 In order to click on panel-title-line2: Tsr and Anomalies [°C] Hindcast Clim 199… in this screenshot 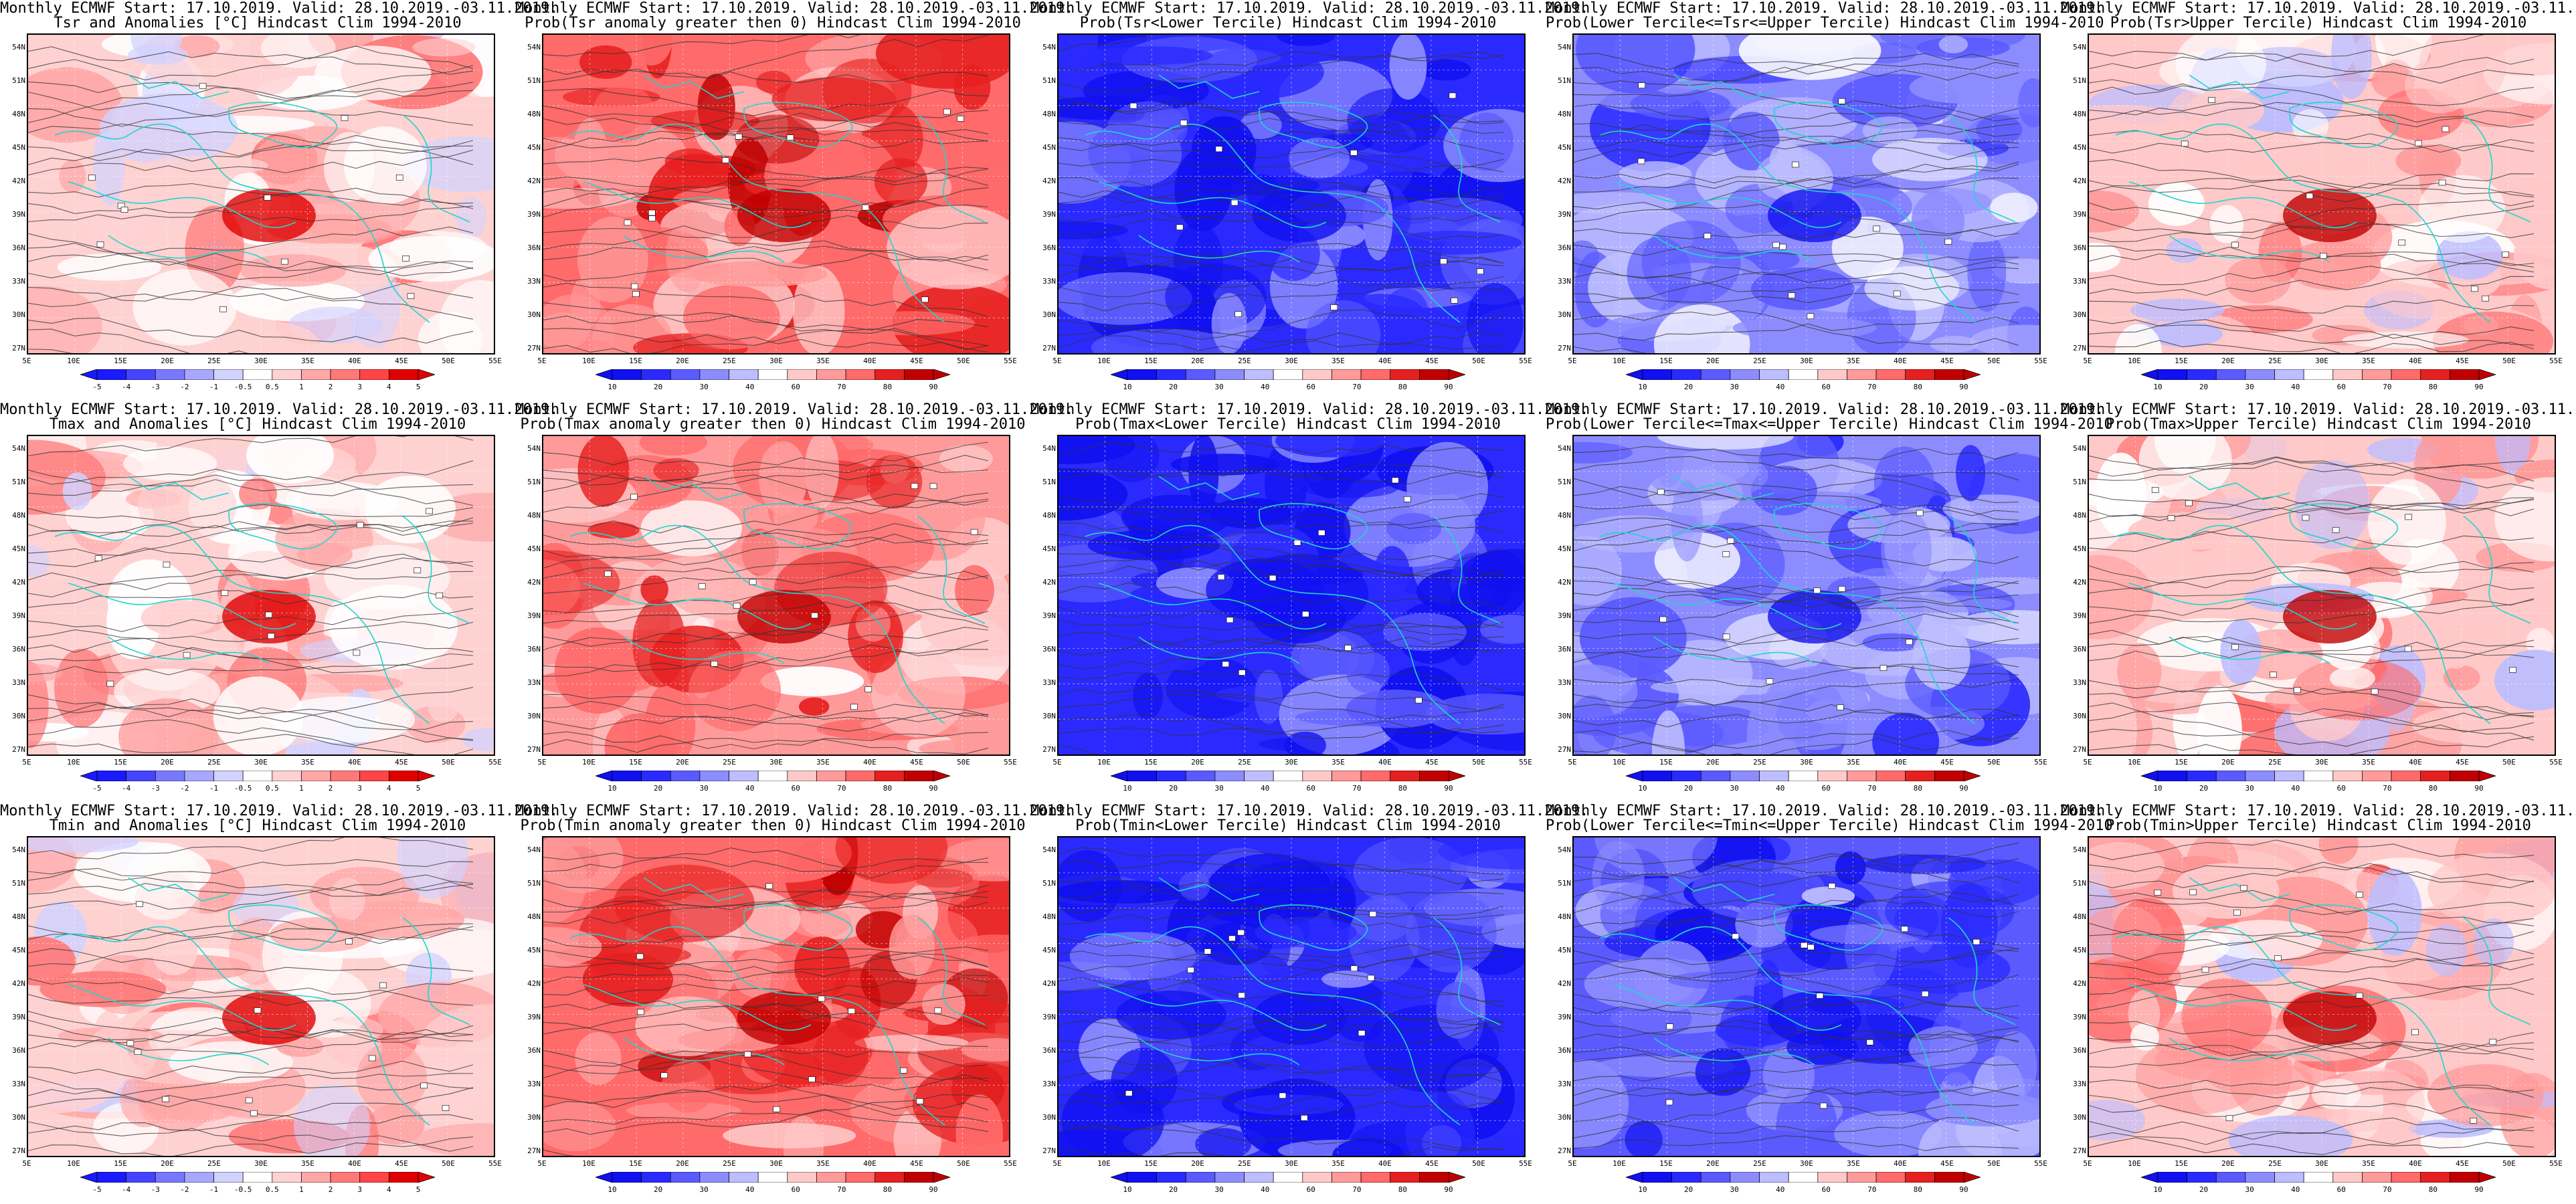, I will do `click(258, 23)`.